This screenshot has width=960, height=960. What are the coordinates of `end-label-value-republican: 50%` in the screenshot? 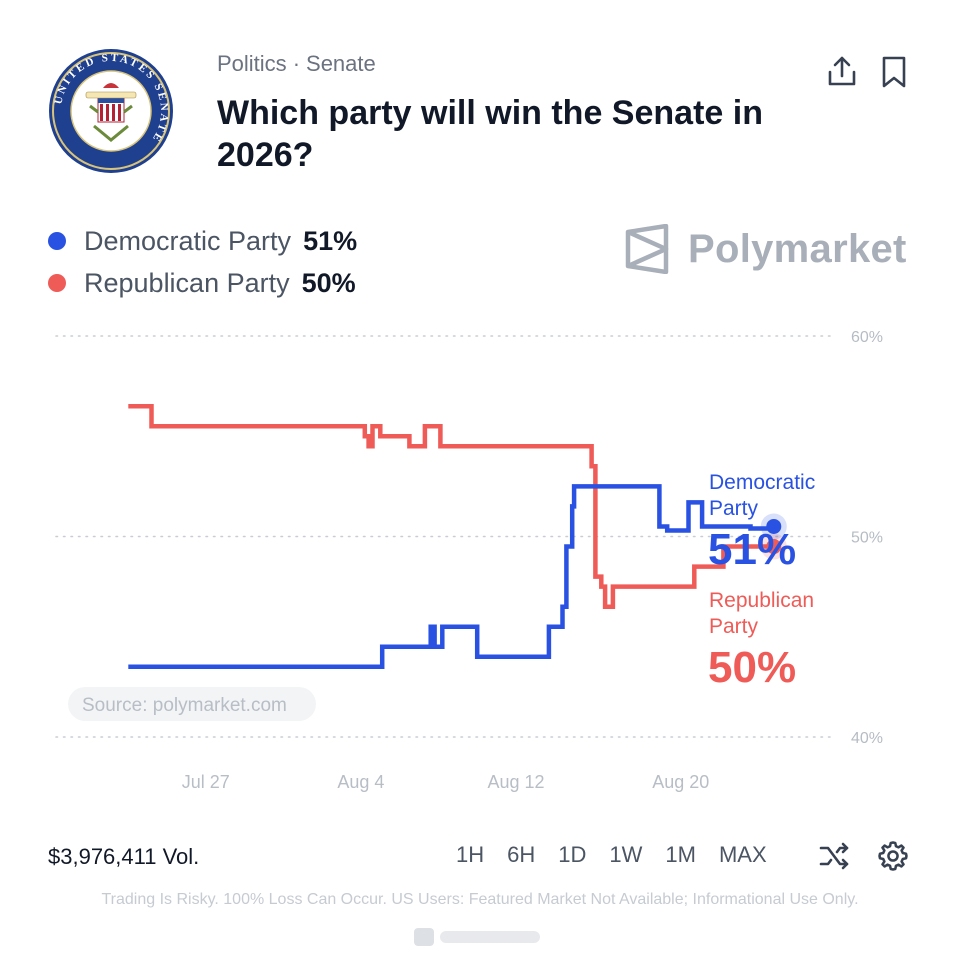 It's located at (752, 667).